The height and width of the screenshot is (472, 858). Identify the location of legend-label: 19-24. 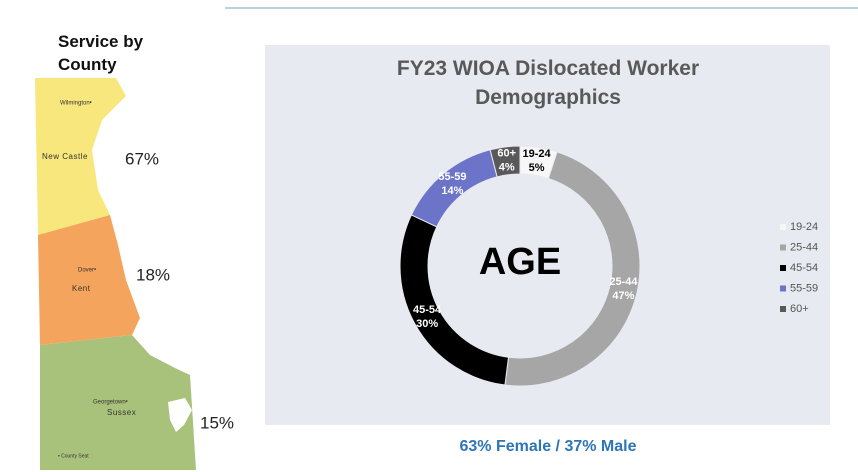
(804, 227).